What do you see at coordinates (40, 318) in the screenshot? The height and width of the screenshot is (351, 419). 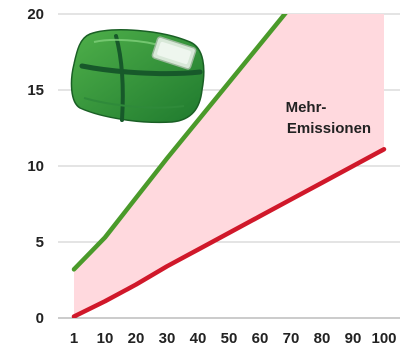 I see `y-tick-label-0: 0` at bounding box center [40, 318].